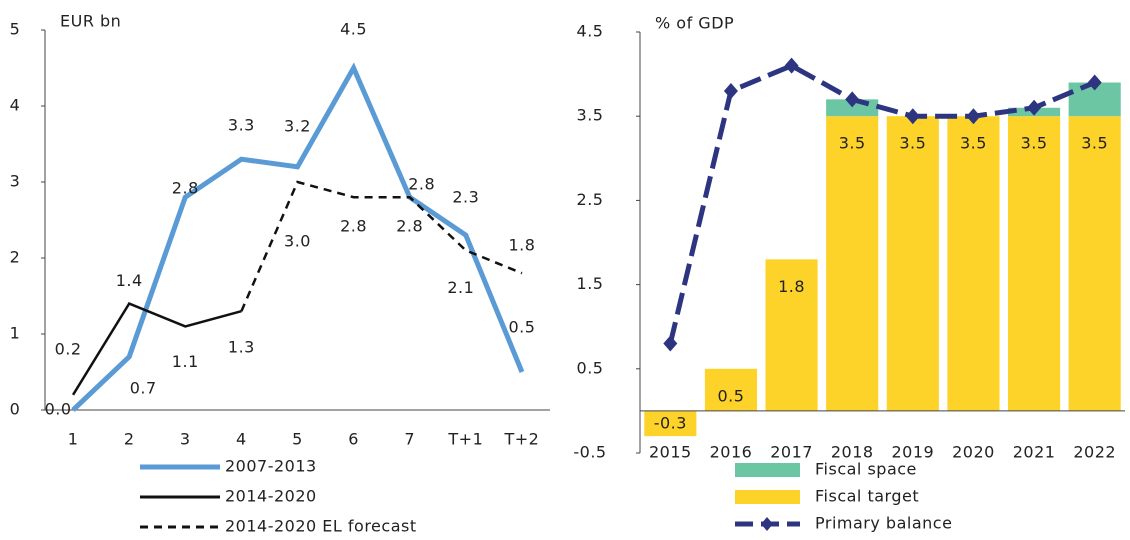  I want to click on y-tick-label: 4, so click(15, 105).